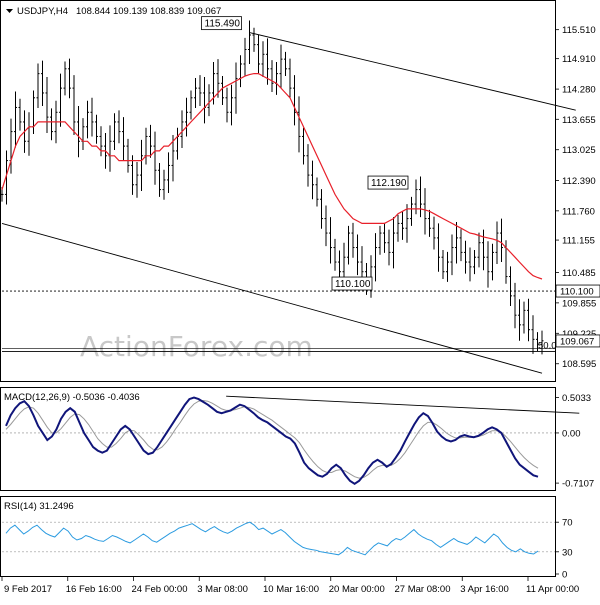 The image size is (600, 605). I want to click on macd-plot, so click(291, 440).